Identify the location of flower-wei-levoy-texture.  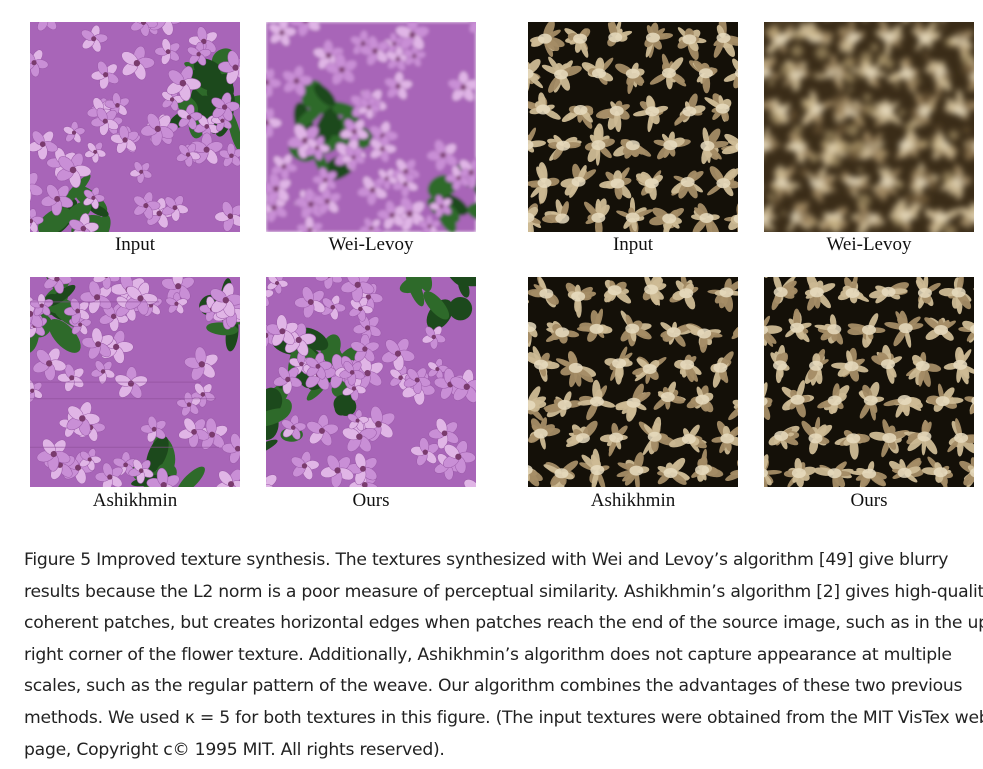
(371, 127).